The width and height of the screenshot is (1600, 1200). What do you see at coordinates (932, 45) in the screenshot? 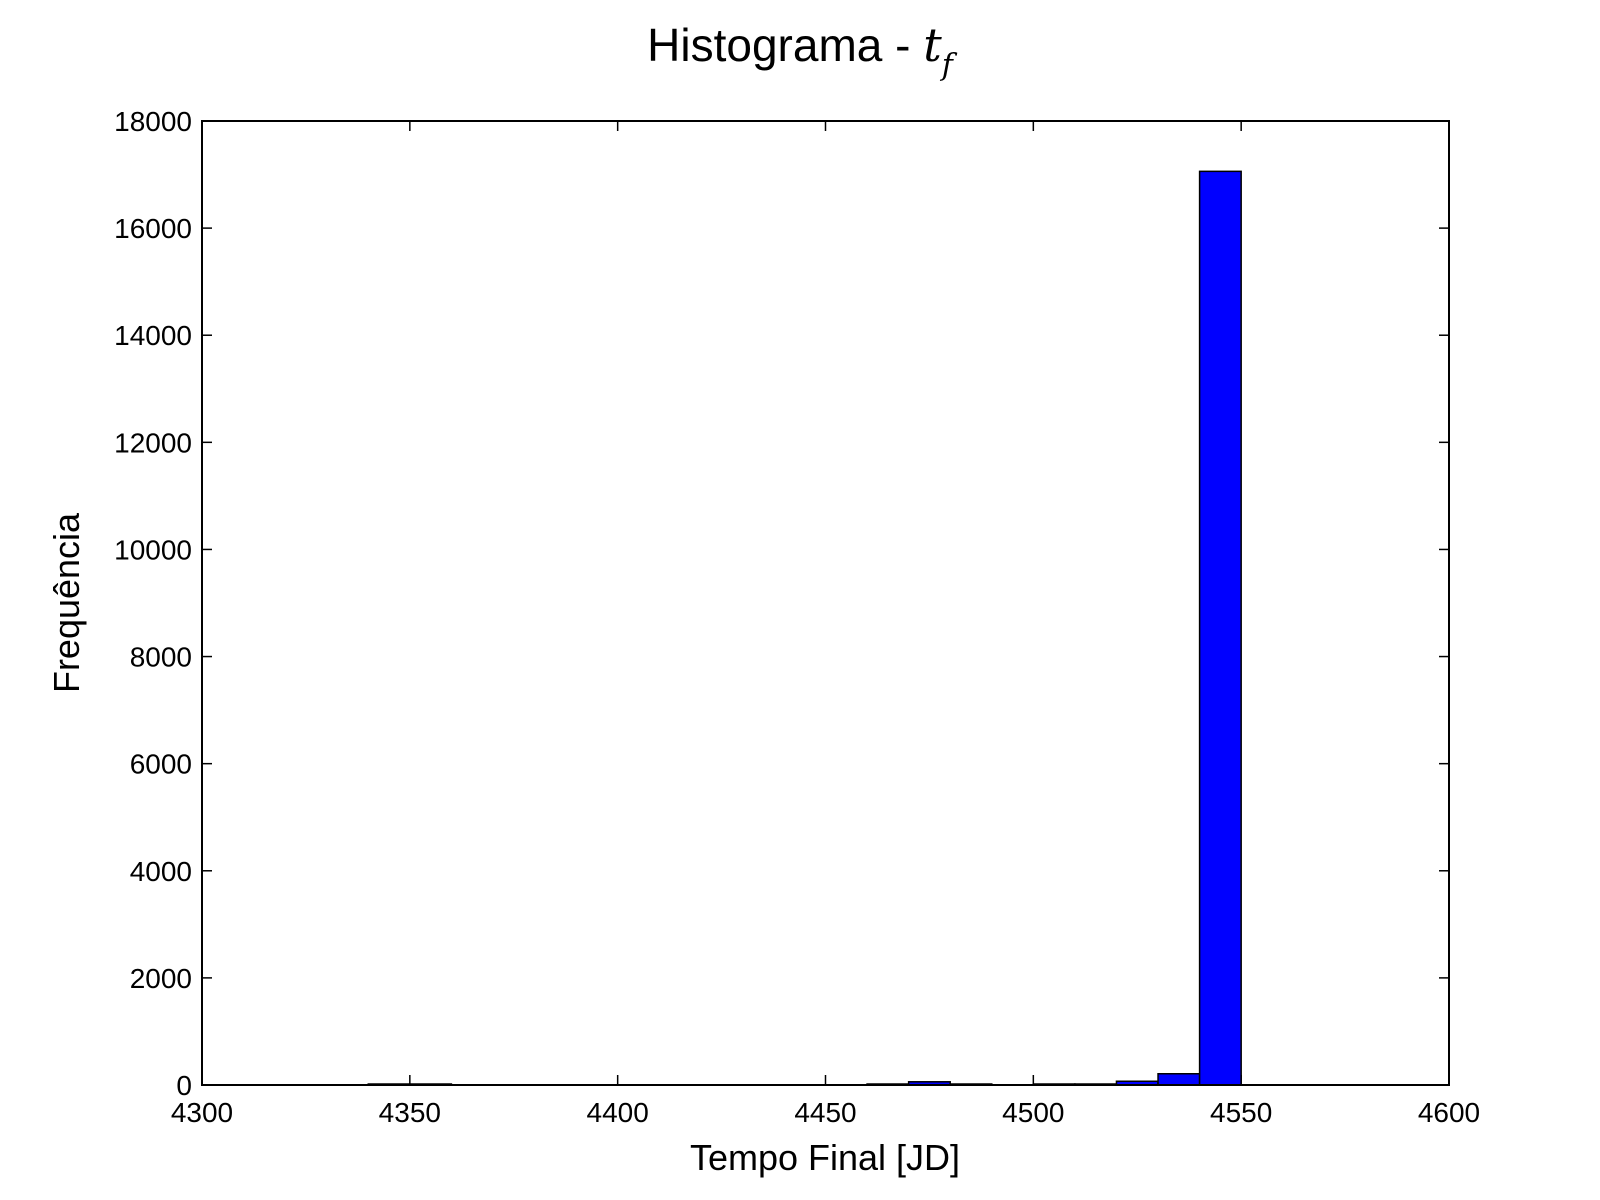
I see `chart-title-math: t` at bounding box center [932, 45].